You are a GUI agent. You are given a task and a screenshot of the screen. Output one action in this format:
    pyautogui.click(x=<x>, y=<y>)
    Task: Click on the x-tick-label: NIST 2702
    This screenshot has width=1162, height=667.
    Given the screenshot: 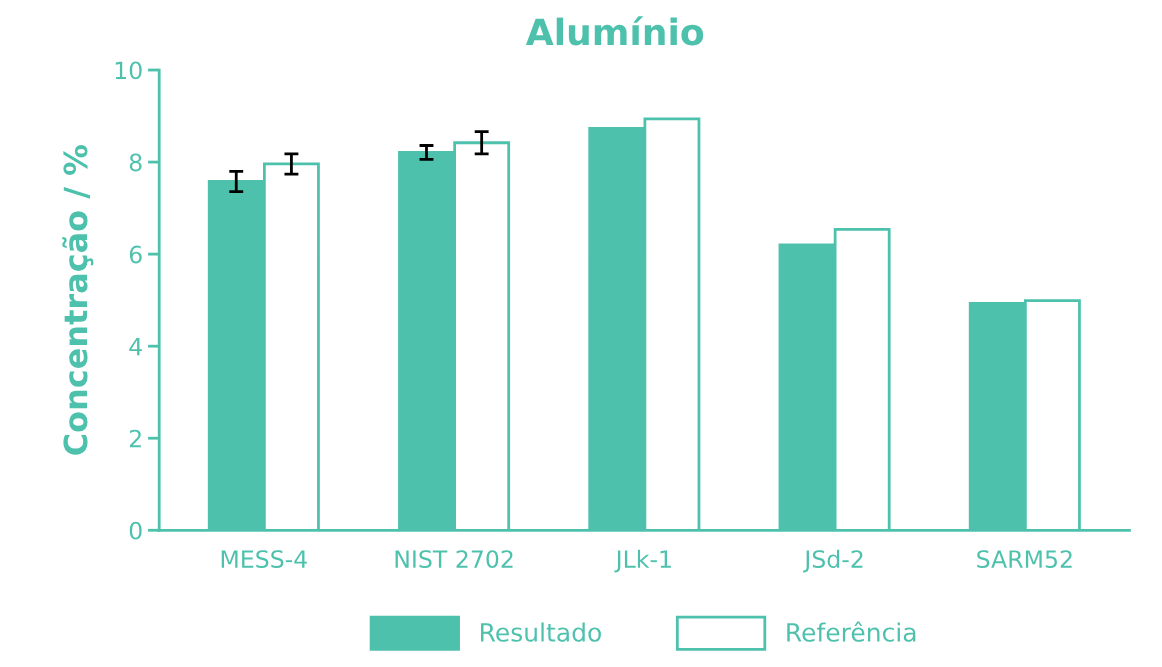 What is the action you would take?
    pyautogui.click(x=454, y=559)
    